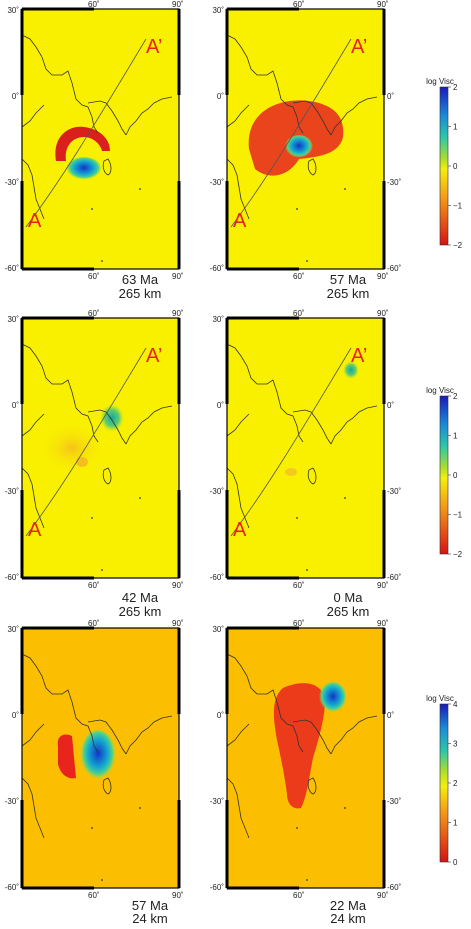 Image resolution: width=471 pixels, height=929 pixels. What do you see at coordinates (455, 744) in the screenshot?
I see `colorbar-tick-label: 3` at bounding box center [455, 744].